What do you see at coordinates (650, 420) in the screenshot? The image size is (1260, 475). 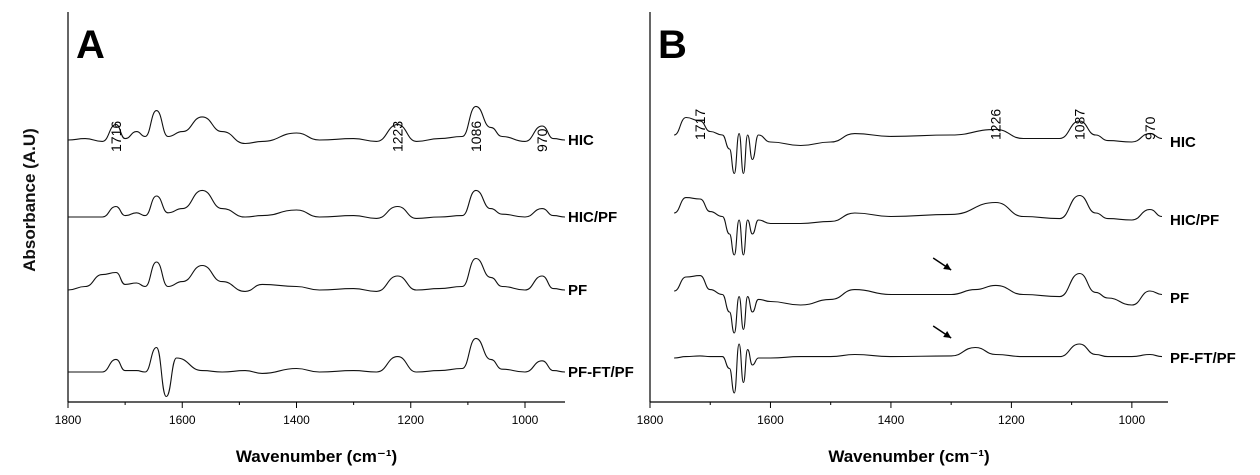 I see `x-tick-label: 1800` at bounding box center [650, 420].